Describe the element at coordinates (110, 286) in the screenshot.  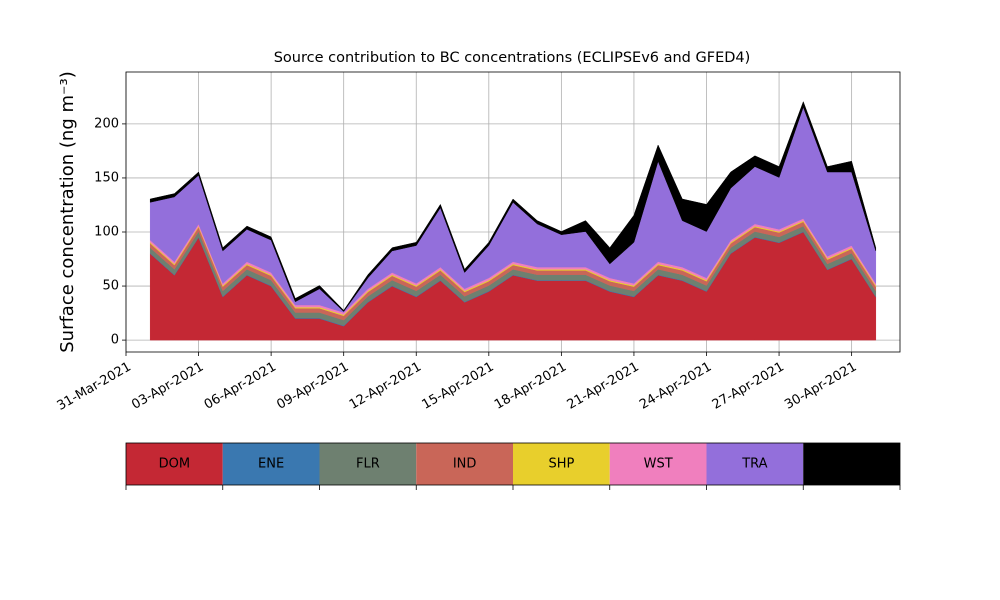
I see `y-tick-label: 50` at that location.